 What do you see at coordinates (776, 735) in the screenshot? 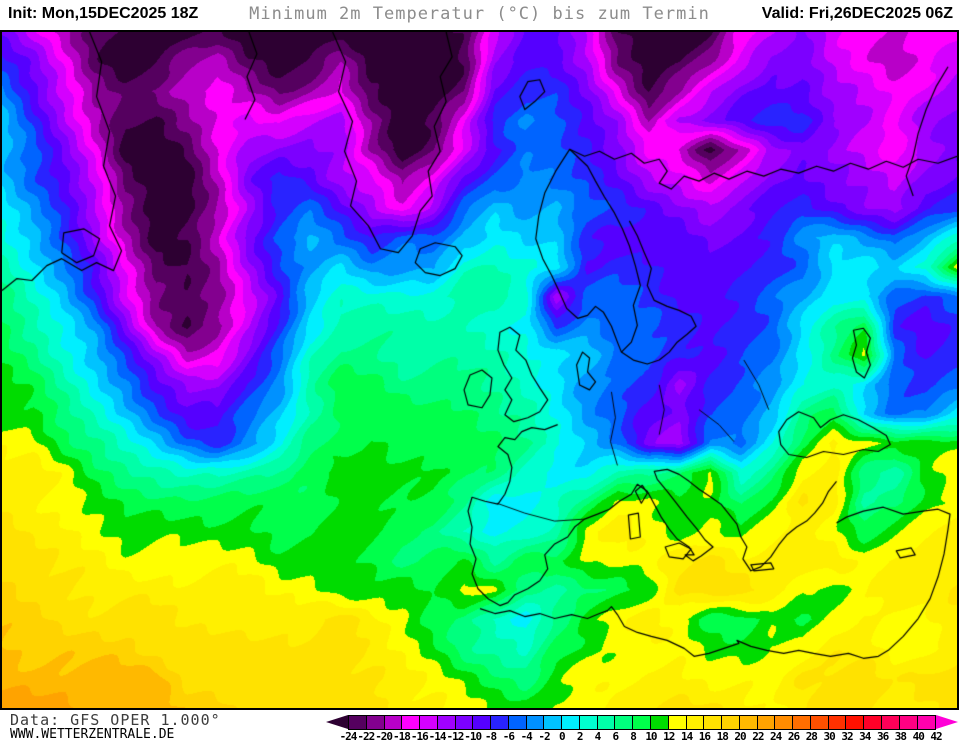
I see `colorbar-tick-label: 24` at bounding box center [776, 735].